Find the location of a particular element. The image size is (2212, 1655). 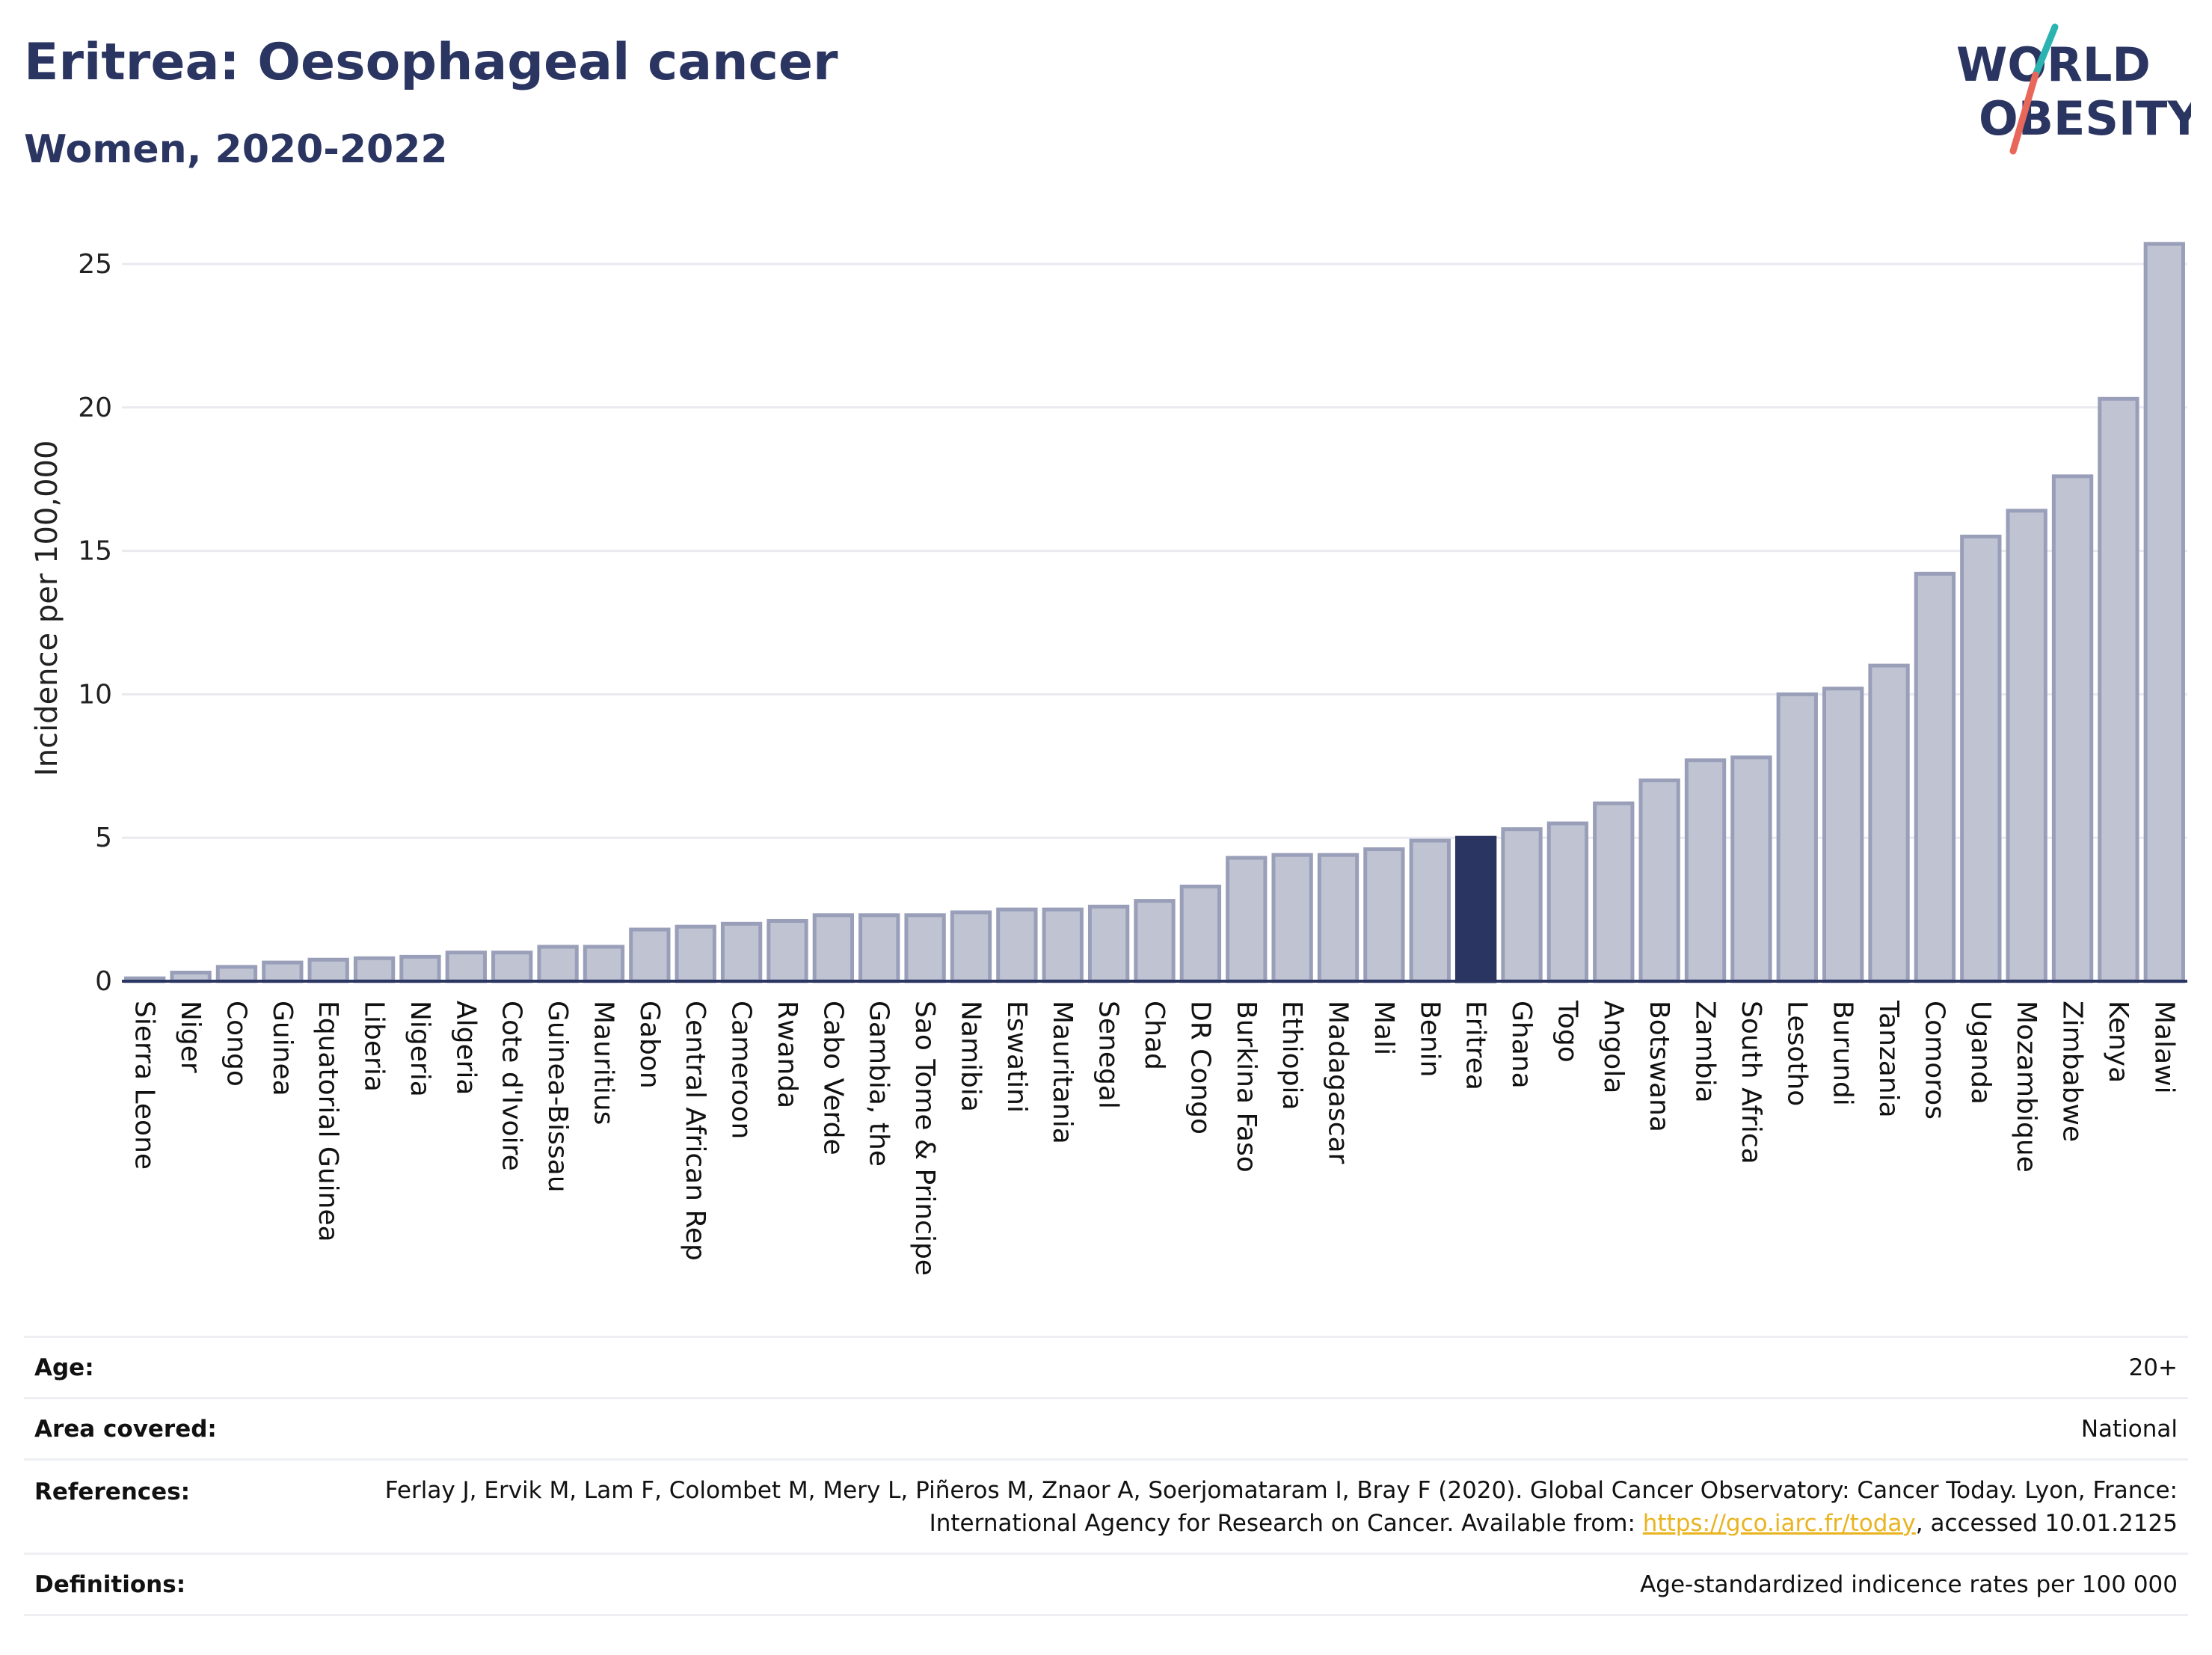

bar-liberia is located at coordinates (374, 969).